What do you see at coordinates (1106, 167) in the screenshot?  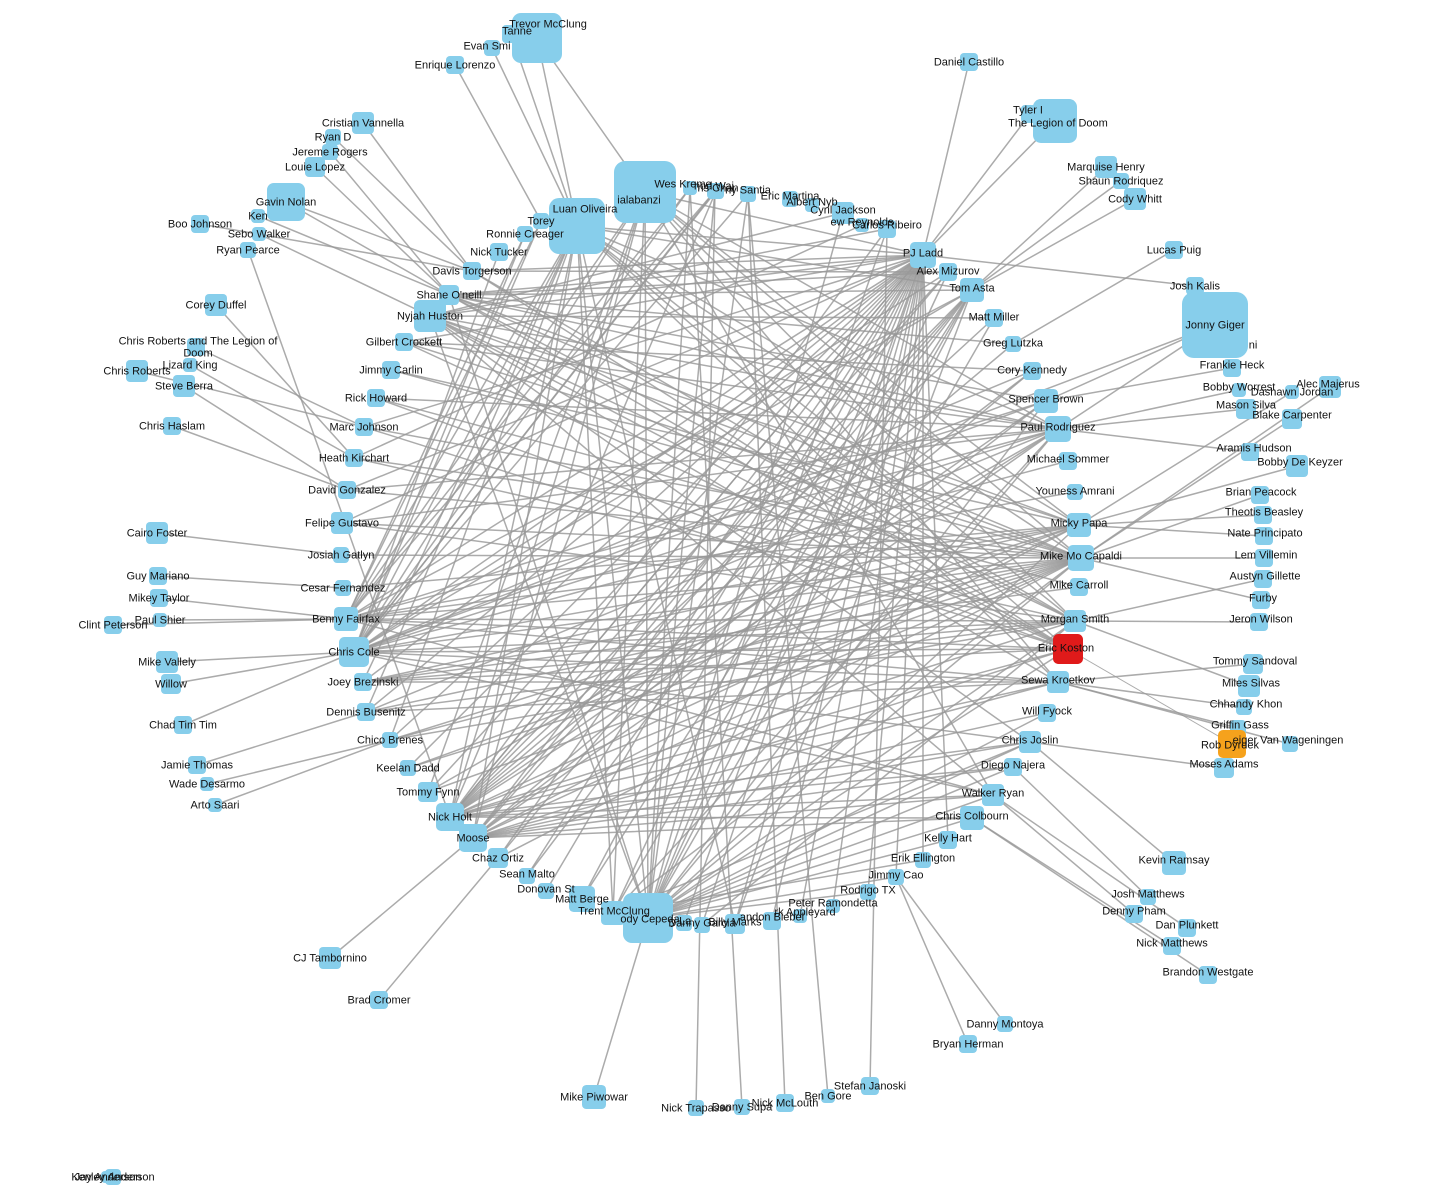 I see `node-marquise` at bounding box center [1106, 167].